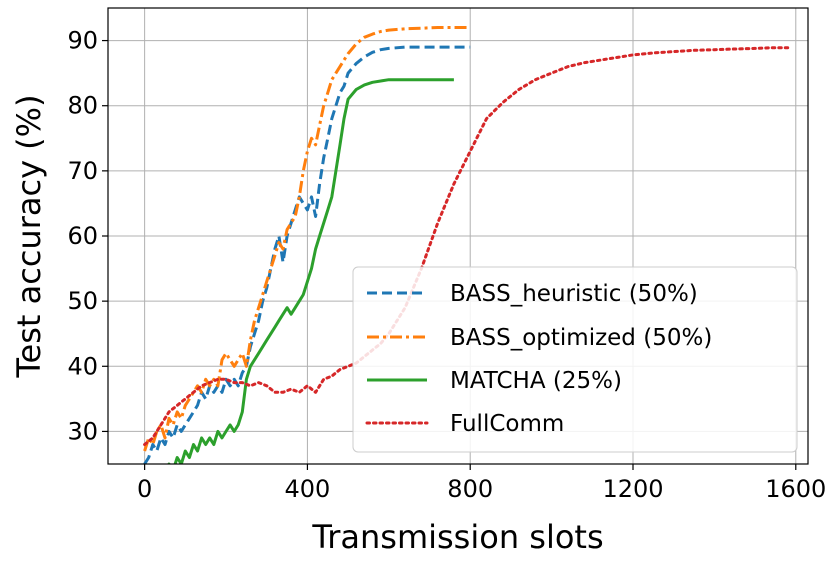 The image size is (830, 564). What do you see at coordinates (82, 366) in the screenshot?
I see `y-tick-label: 40` at bounding box center [82, 366].